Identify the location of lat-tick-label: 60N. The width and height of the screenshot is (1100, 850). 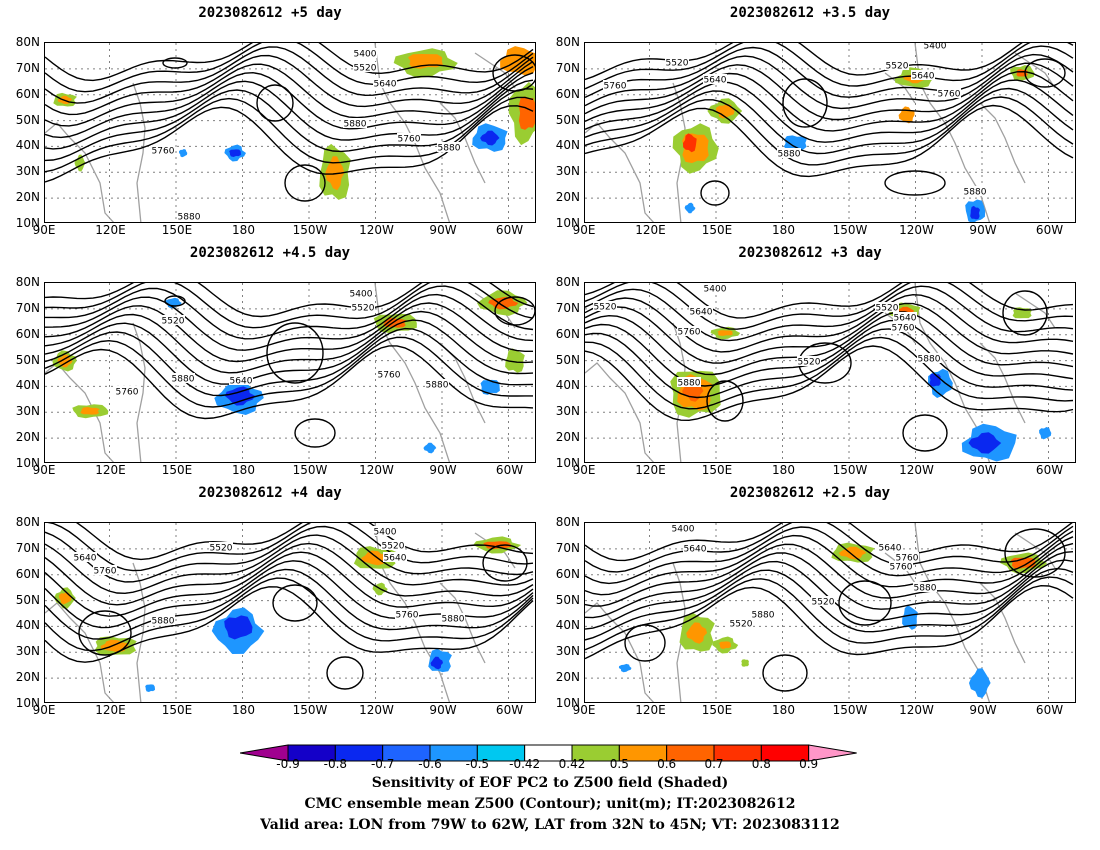
(27, 333).